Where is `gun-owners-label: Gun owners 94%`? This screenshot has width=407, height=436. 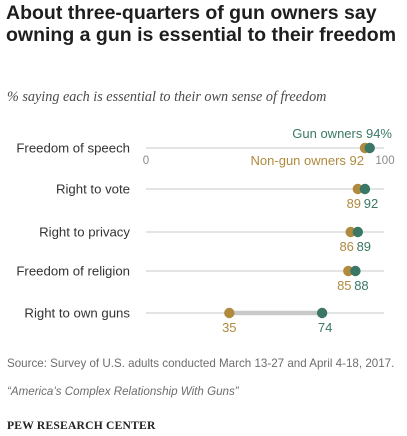 gun-owners-label: Gun owners 94% is located at coordinates (342, 133).